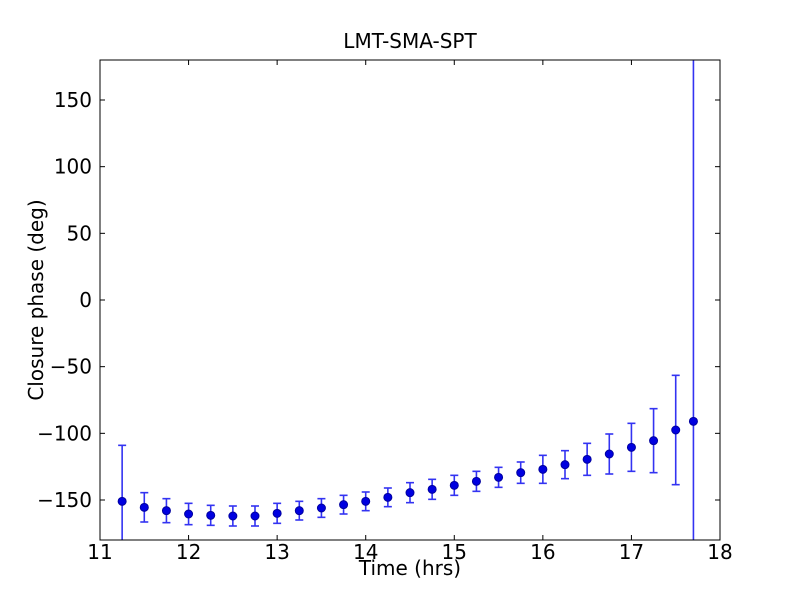 The width and height of the screenshot is (800, 600). What do you see at coordinates (71, 367) in the screenshot?
I see `y-tick-label: −50` at bounding box center [71, 367].